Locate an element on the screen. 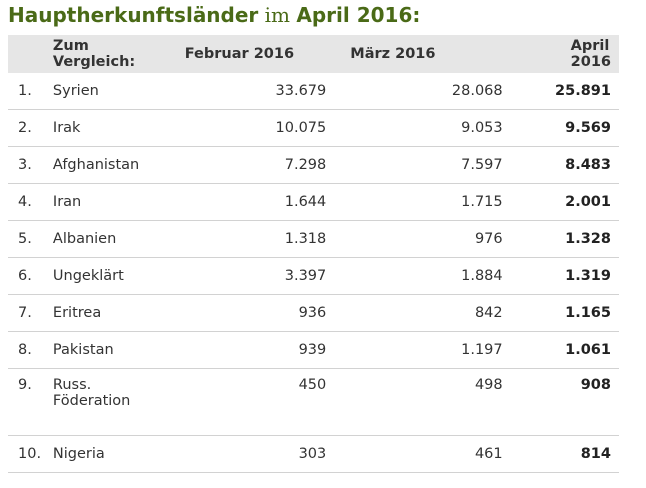 The height and width of the screenshot is (488, 646). country-cell: Pakistan is located at coordinates (112, 350).